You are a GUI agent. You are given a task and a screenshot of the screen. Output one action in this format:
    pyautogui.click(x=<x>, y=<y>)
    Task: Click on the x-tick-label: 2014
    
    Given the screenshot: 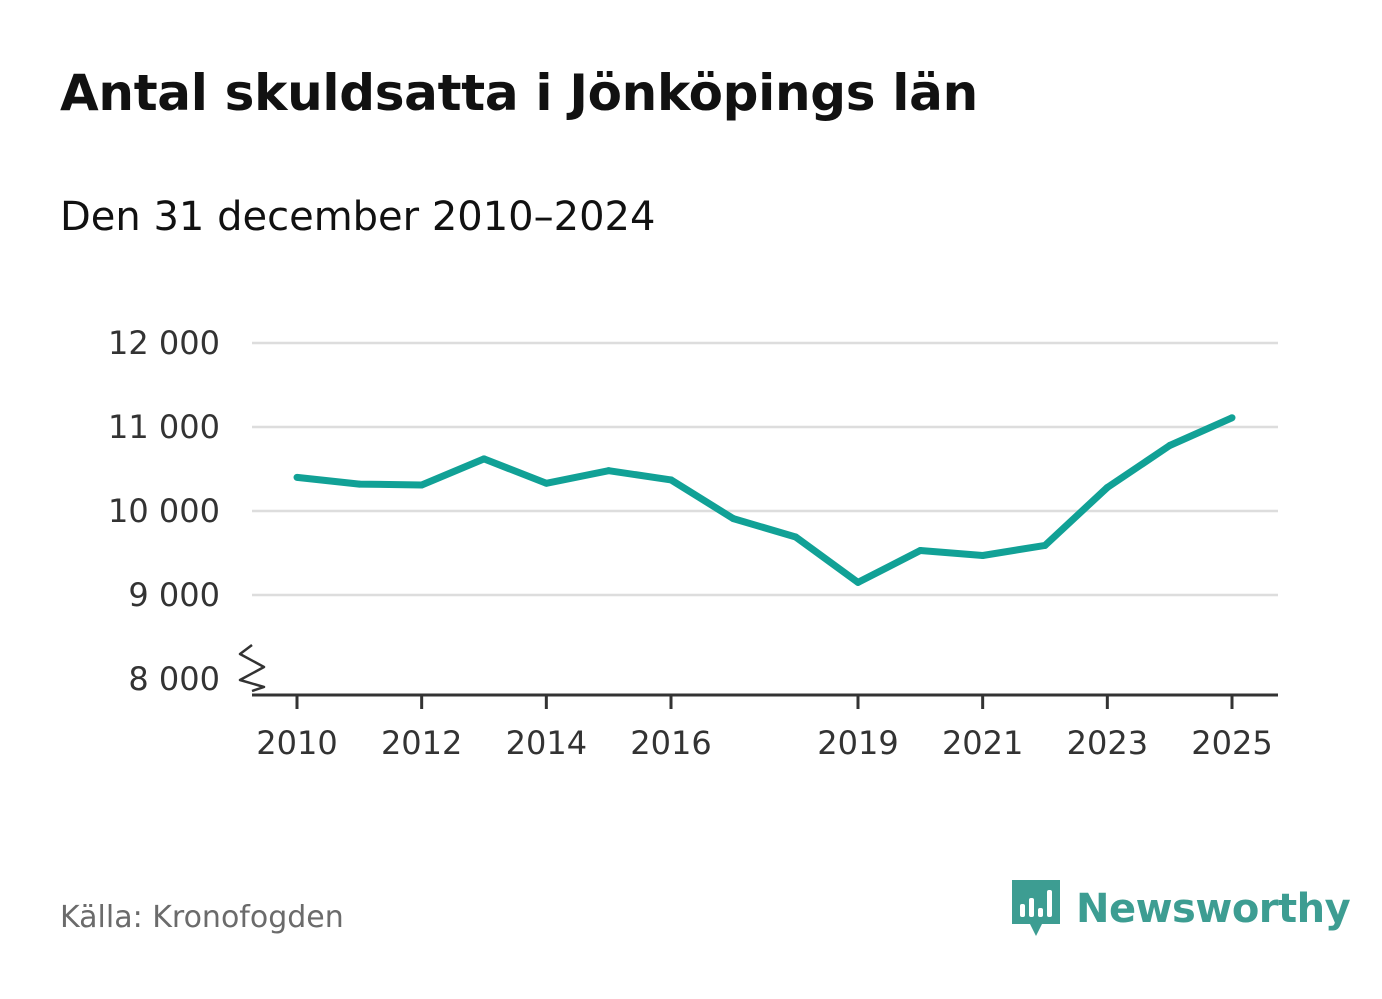 What is the action you would take?
    pyautogui.click(x=546, y=743)
    